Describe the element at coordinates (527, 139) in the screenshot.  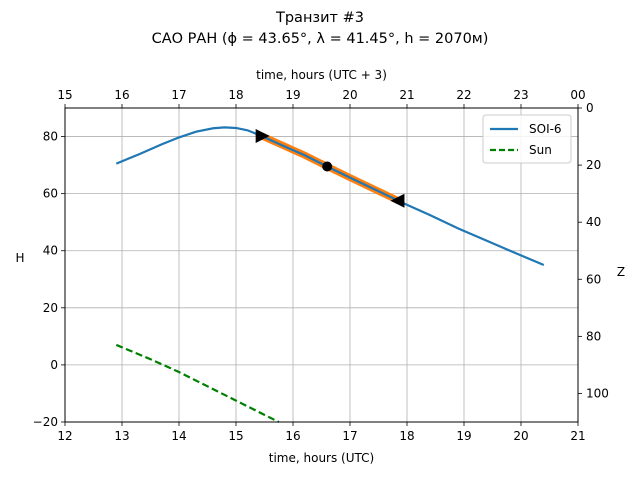
I see `legend: SOI-6 Sun` at that location.